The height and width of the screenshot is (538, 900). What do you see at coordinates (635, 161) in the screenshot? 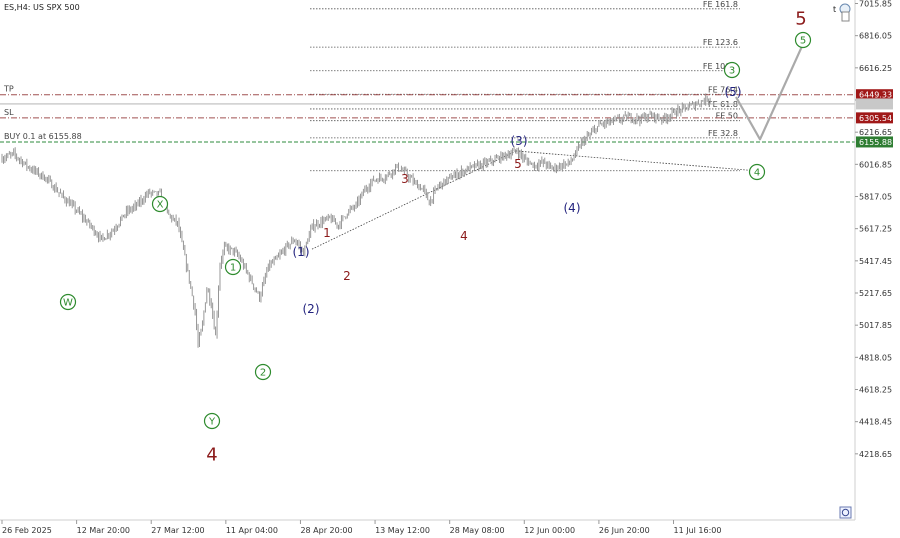
I see `trendline` at bounding box center [635, 161].